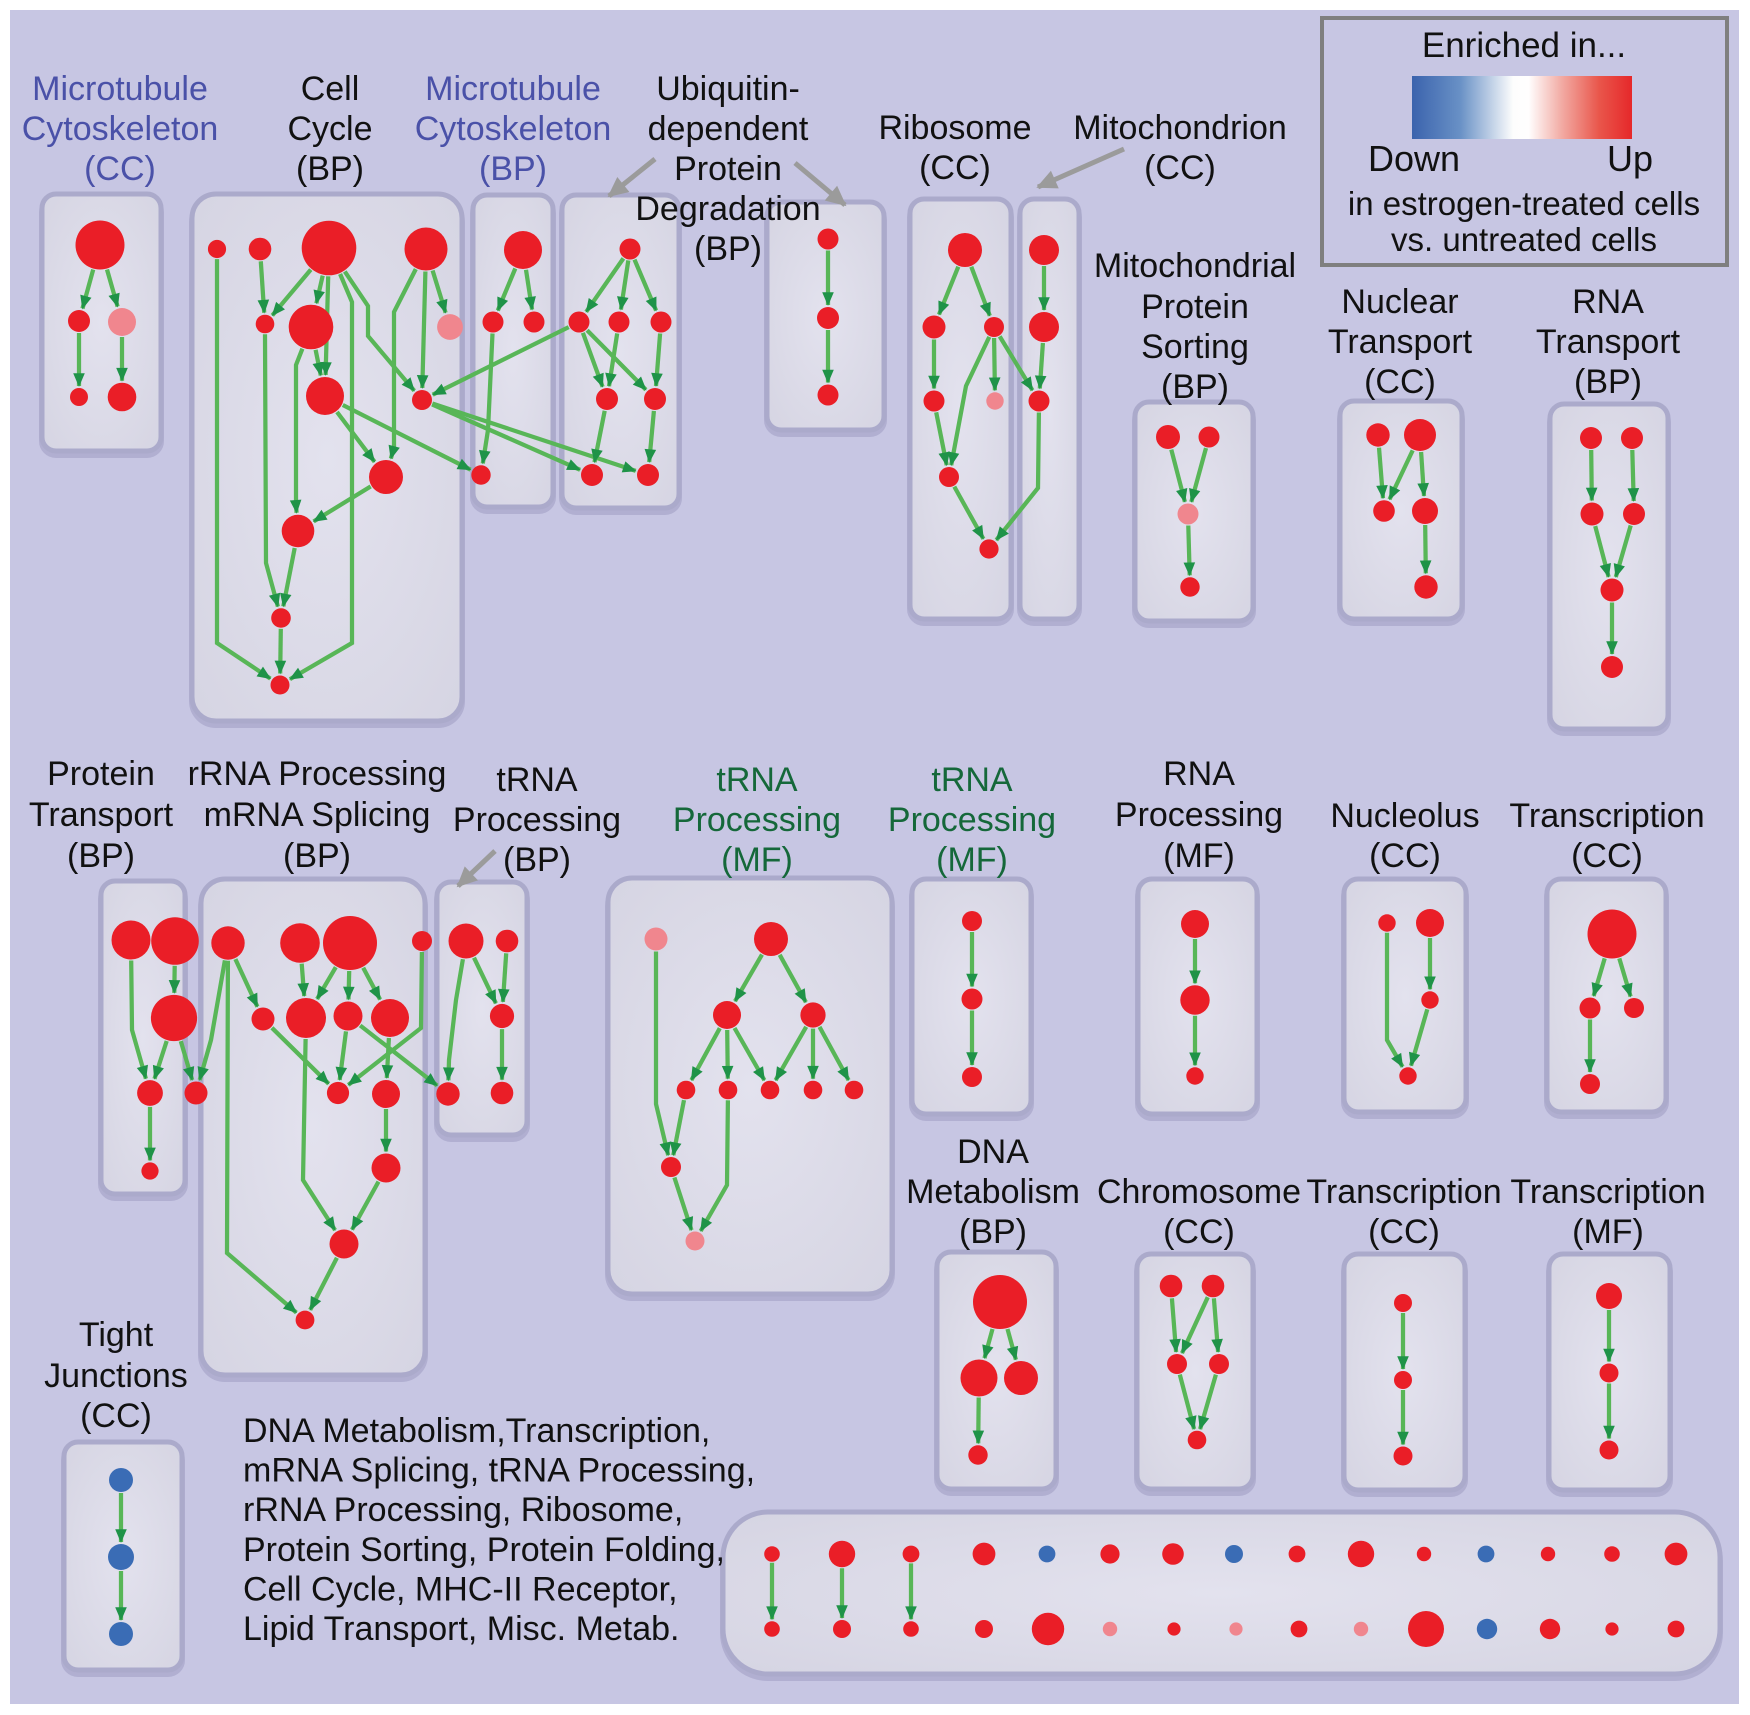 The width and height of the screenshot is (1750, 1715). I want to click on svg-text: mRNA Splicing, so click(317, 815).